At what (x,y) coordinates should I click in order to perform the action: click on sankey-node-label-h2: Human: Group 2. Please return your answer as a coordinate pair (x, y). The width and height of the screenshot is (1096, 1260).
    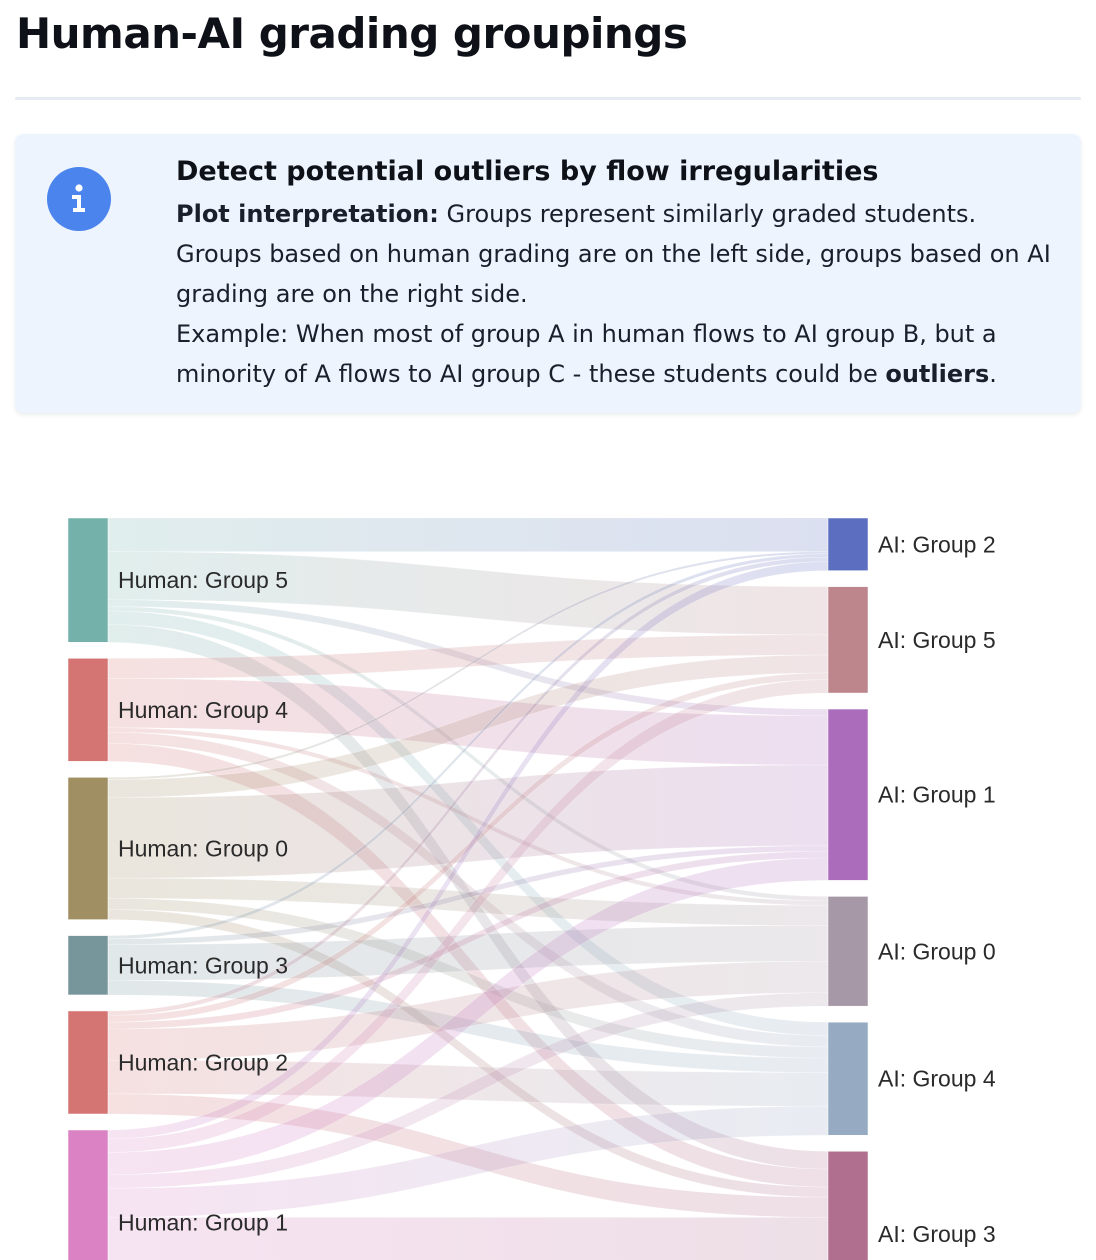
    Looking at the image, I should click on (203, 1062).